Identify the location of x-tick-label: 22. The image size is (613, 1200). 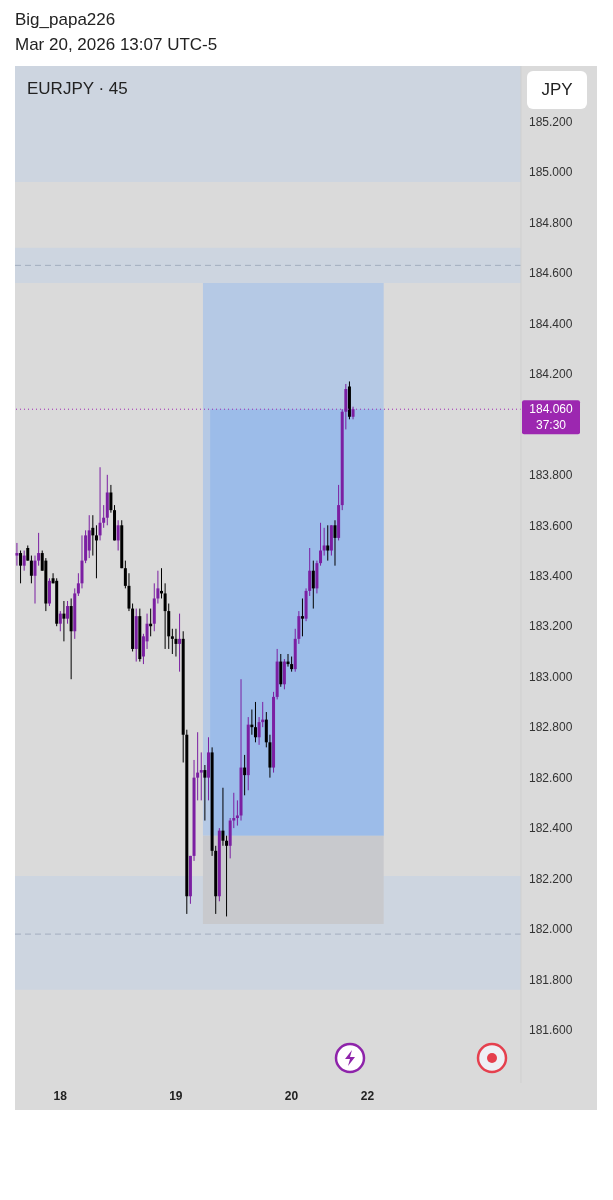
(367, 1095).